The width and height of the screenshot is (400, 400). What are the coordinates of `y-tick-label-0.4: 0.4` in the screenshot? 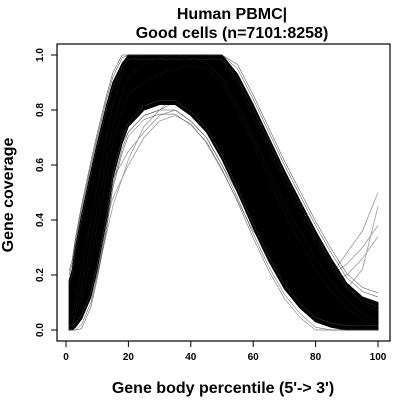 It's located at (40, 220).